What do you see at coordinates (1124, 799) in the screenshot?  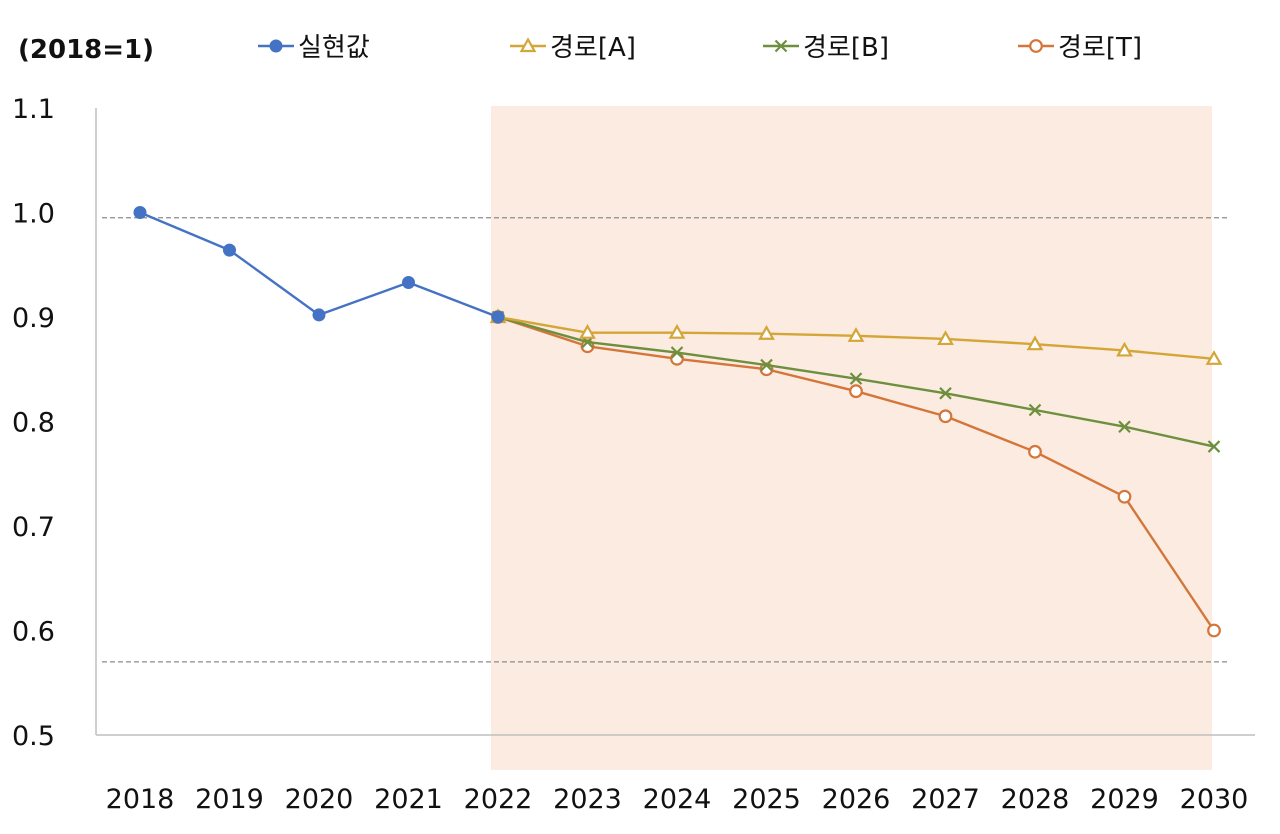 I see `x-tick-label: 2029` at bounding box center [1124, 799].